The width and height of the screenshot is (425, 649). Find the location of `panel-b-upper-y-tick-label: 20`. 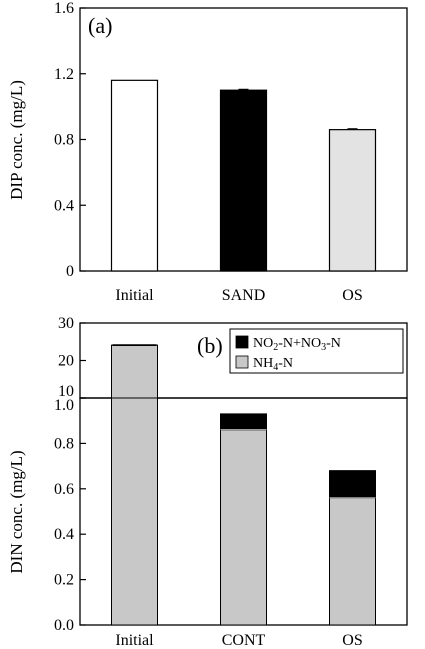

panel-b-upper-y-tick-label: 20 is located at coordinates (66, 361).